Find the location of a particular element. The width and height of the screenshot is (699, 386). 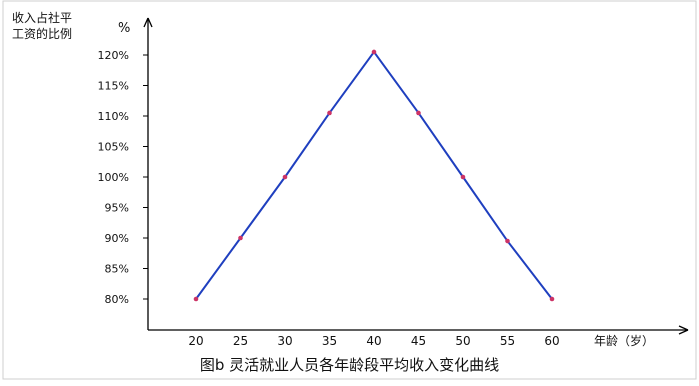

y-tick-group: 80% 85% 90% 95% 100% 105% 110% 115% 120% is located at coordinates (123, 177).